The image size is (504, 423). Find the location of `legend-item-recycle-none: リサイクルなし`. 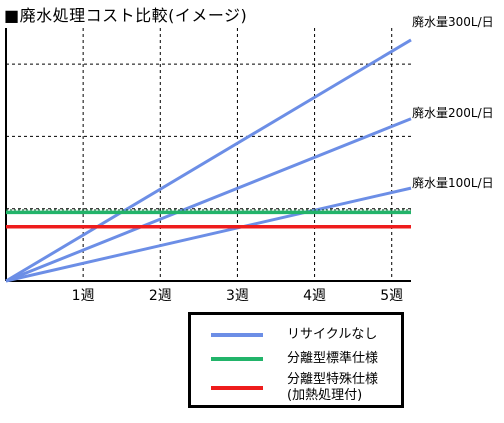

legend-item-recycle-none: リサイクルなし is located at coordinates (296, 335).